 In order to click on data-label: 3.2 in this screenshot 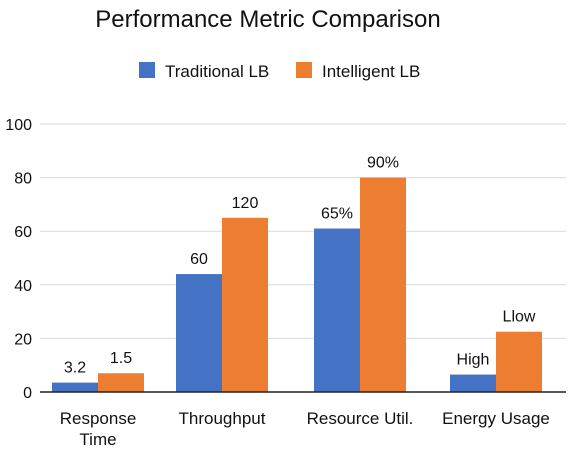, I will do `click(75, 368)`.